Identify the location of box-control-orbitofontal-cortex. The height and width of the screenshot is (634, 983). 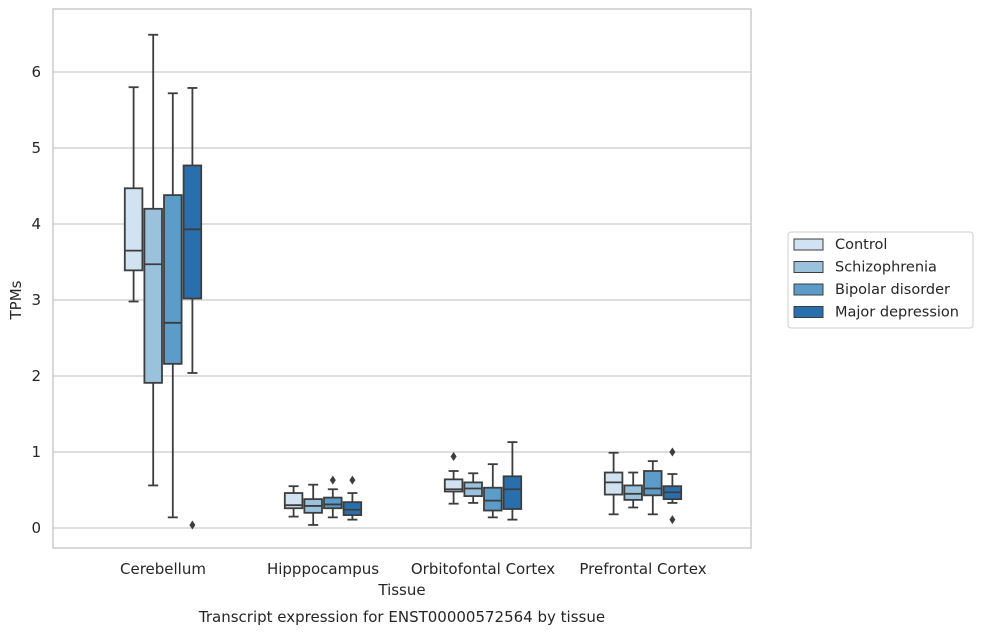
(453, 478).